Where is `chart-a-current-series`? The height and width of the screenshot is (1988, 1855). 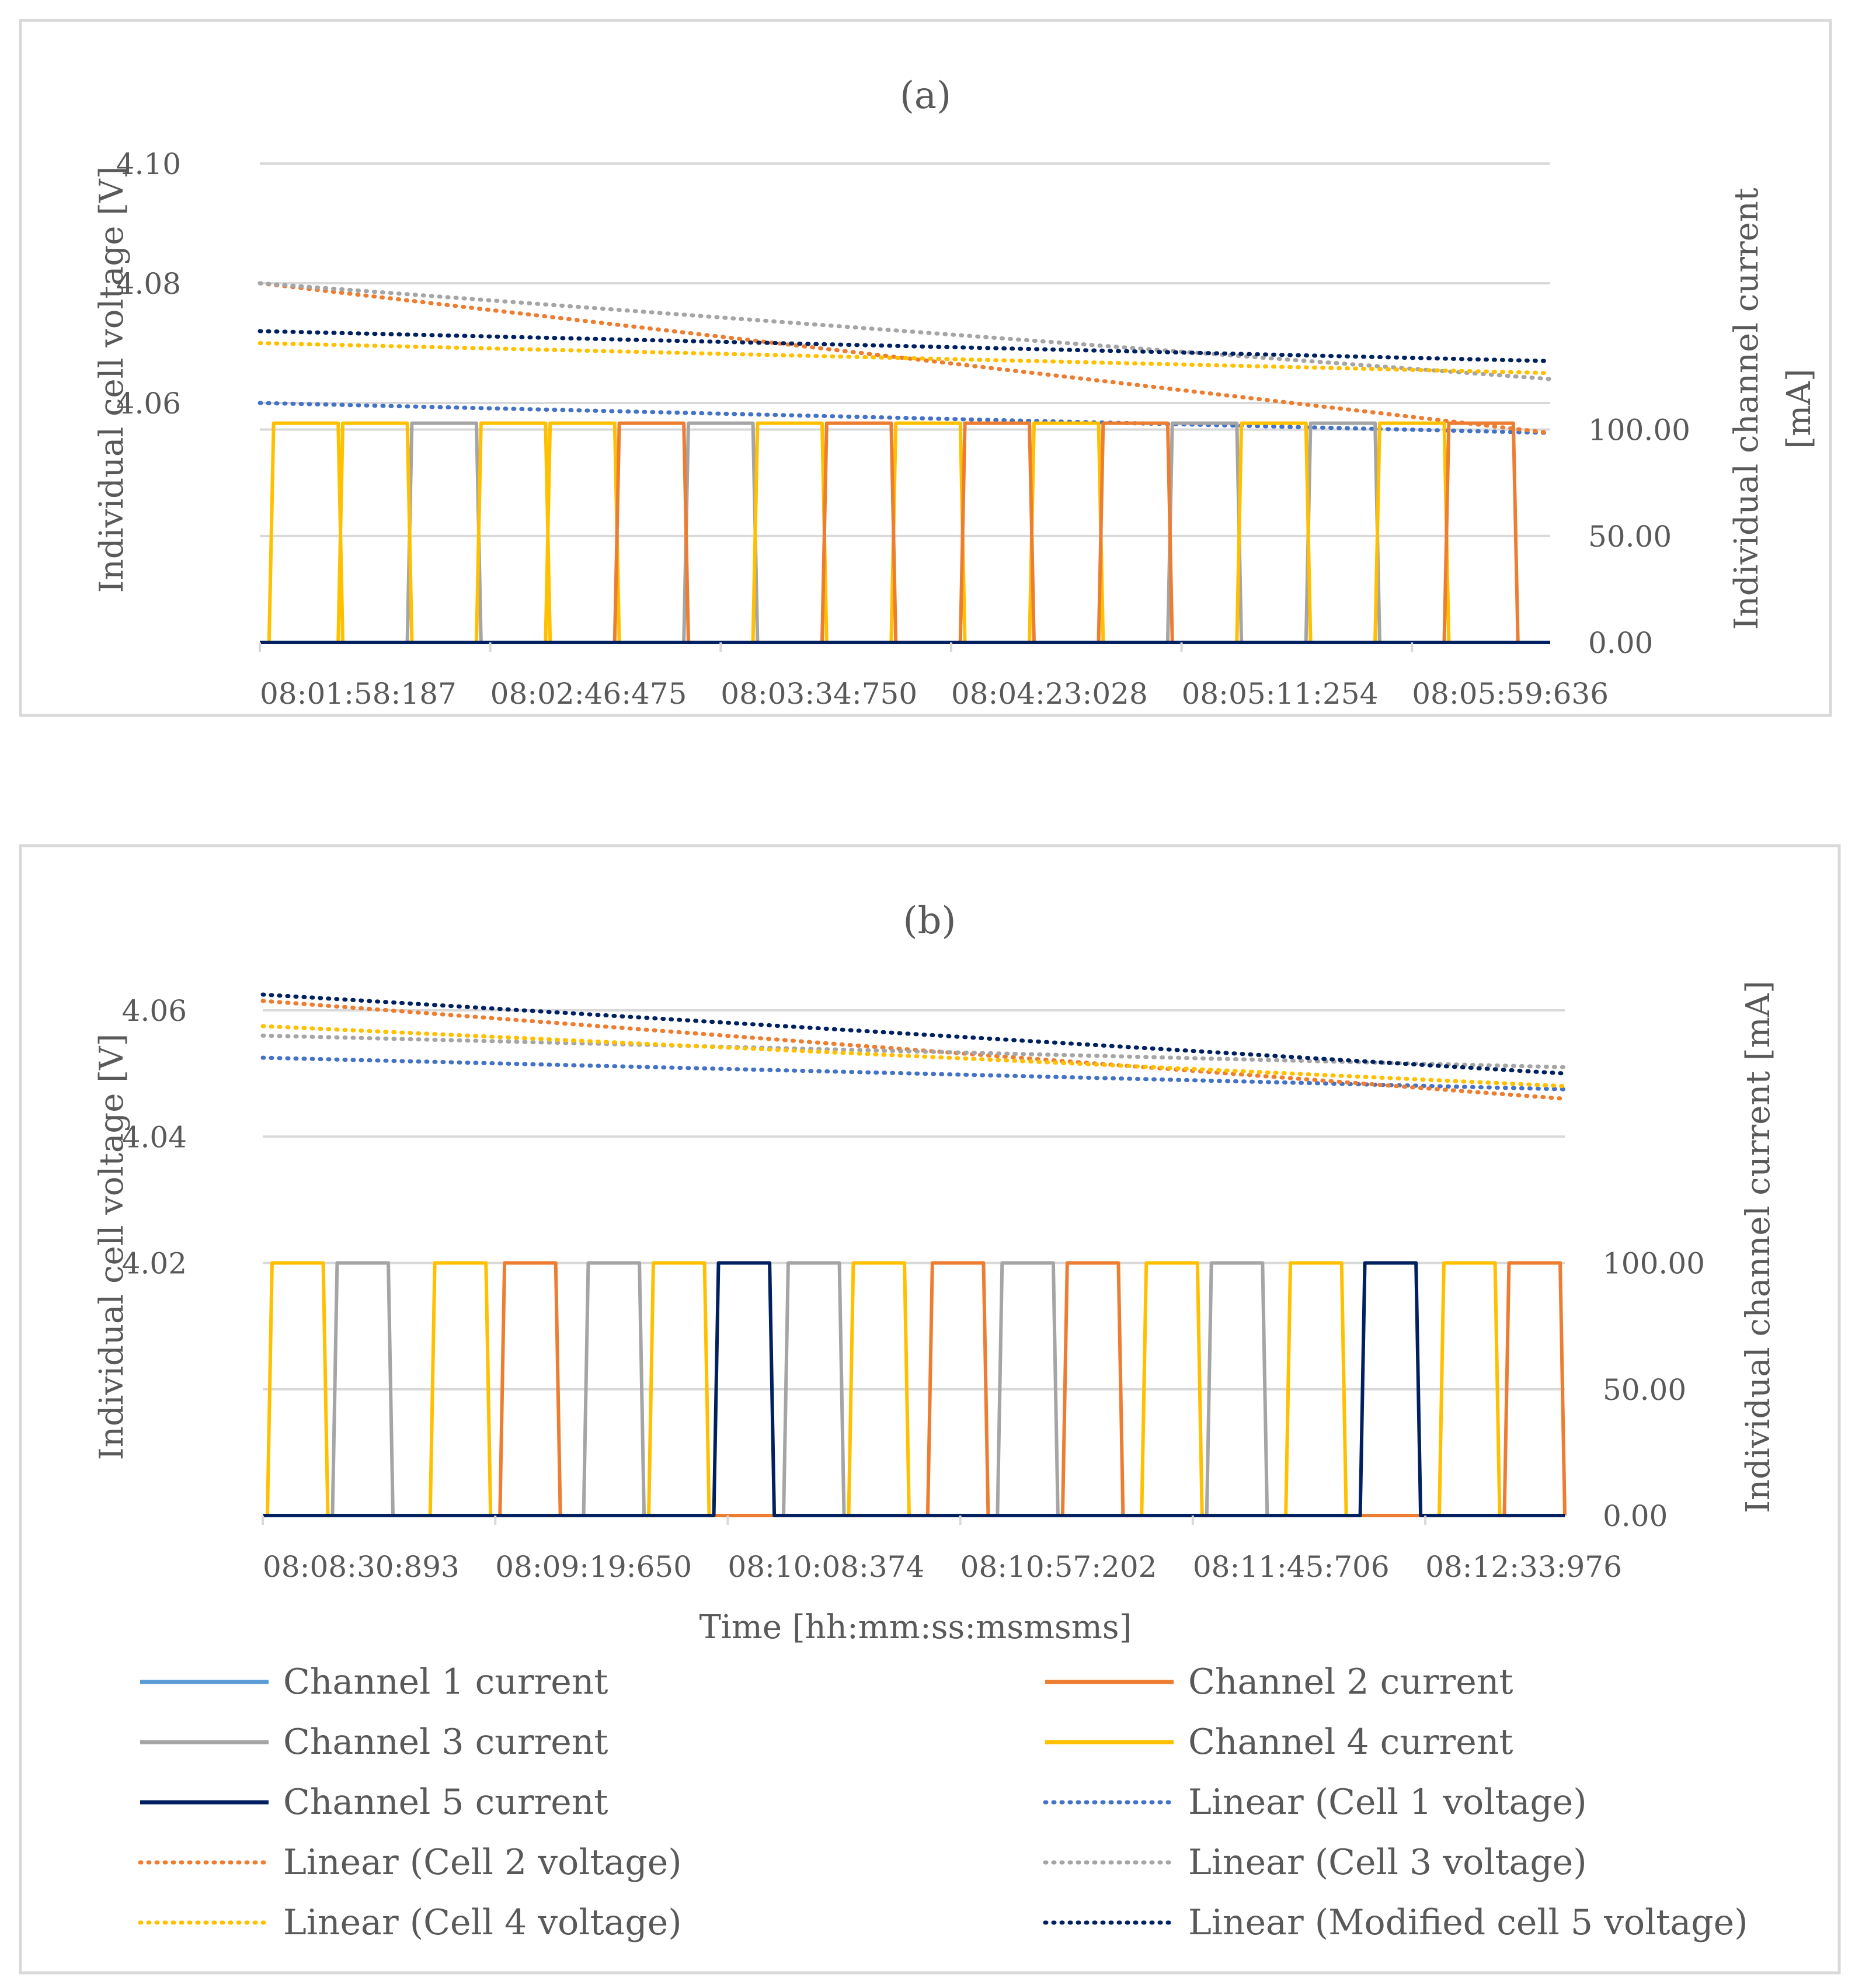 chart-a-current-series is located at coordinates (905, 532).